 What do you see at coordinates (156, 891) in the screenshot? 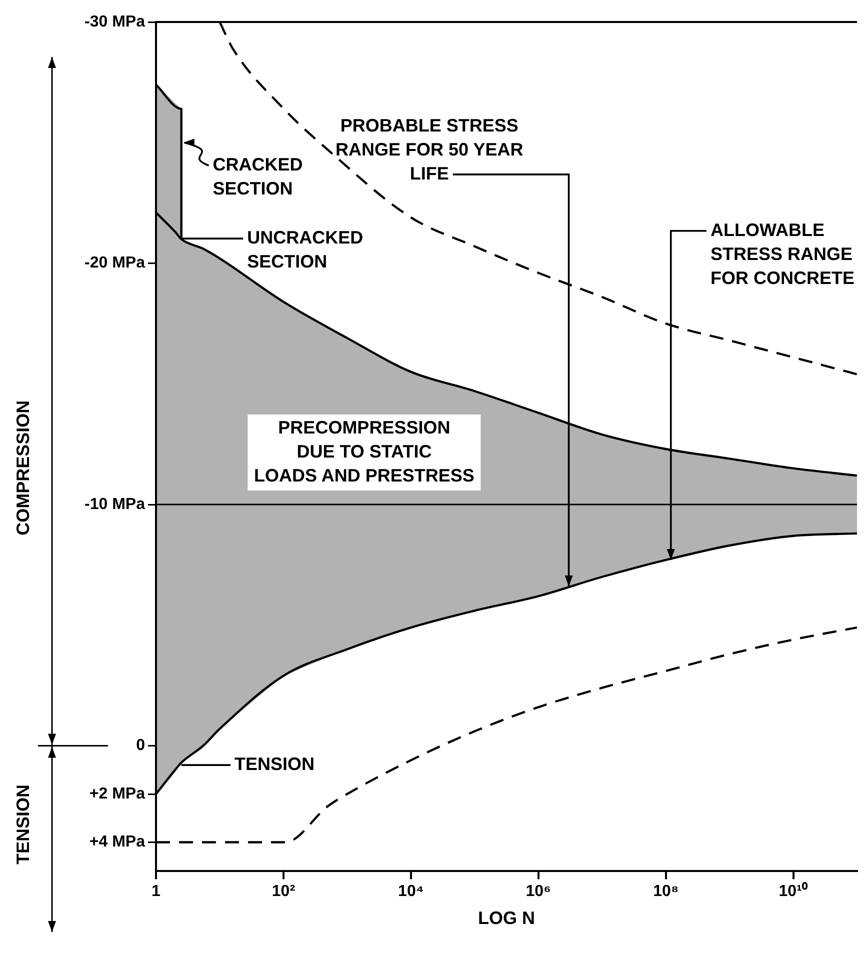
I see `x-tick-label: 1` at bounding box center [156, 891].